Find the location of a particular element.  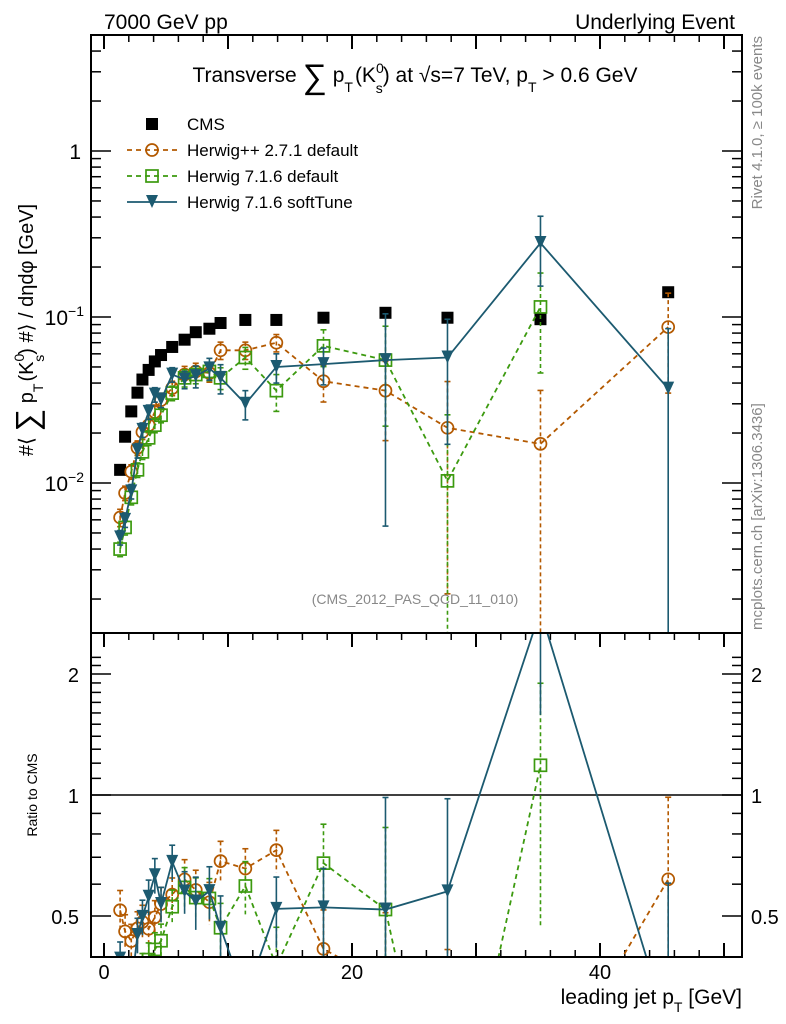

legend-entry: CMS is located at coordinates (185, 124).